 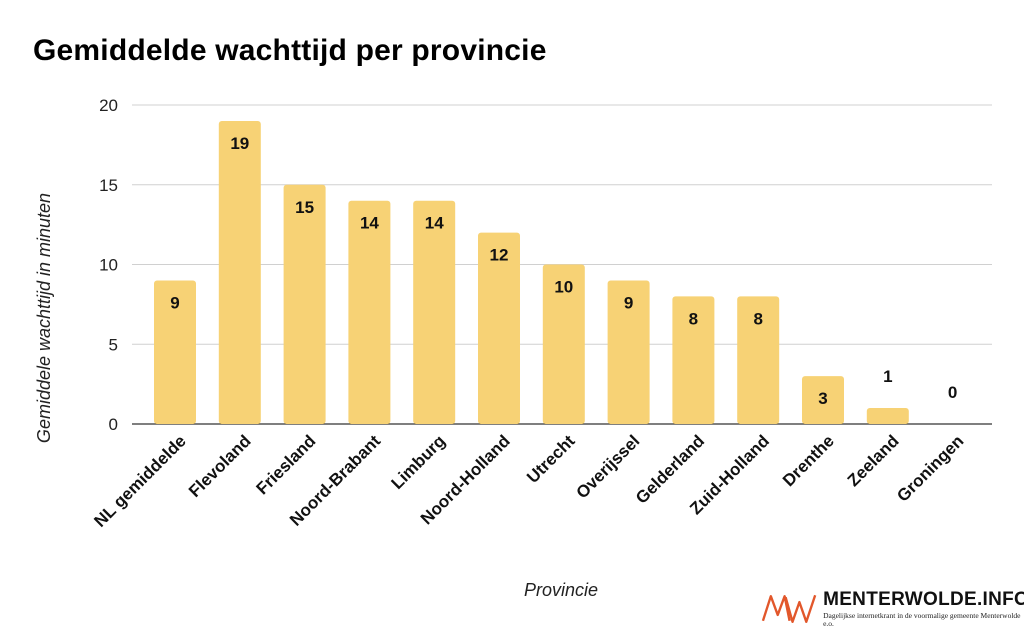 What do you see at coordinates (239, 143) in the screenshot?
I see `data-label: 19` at bounding box center [239, 143].